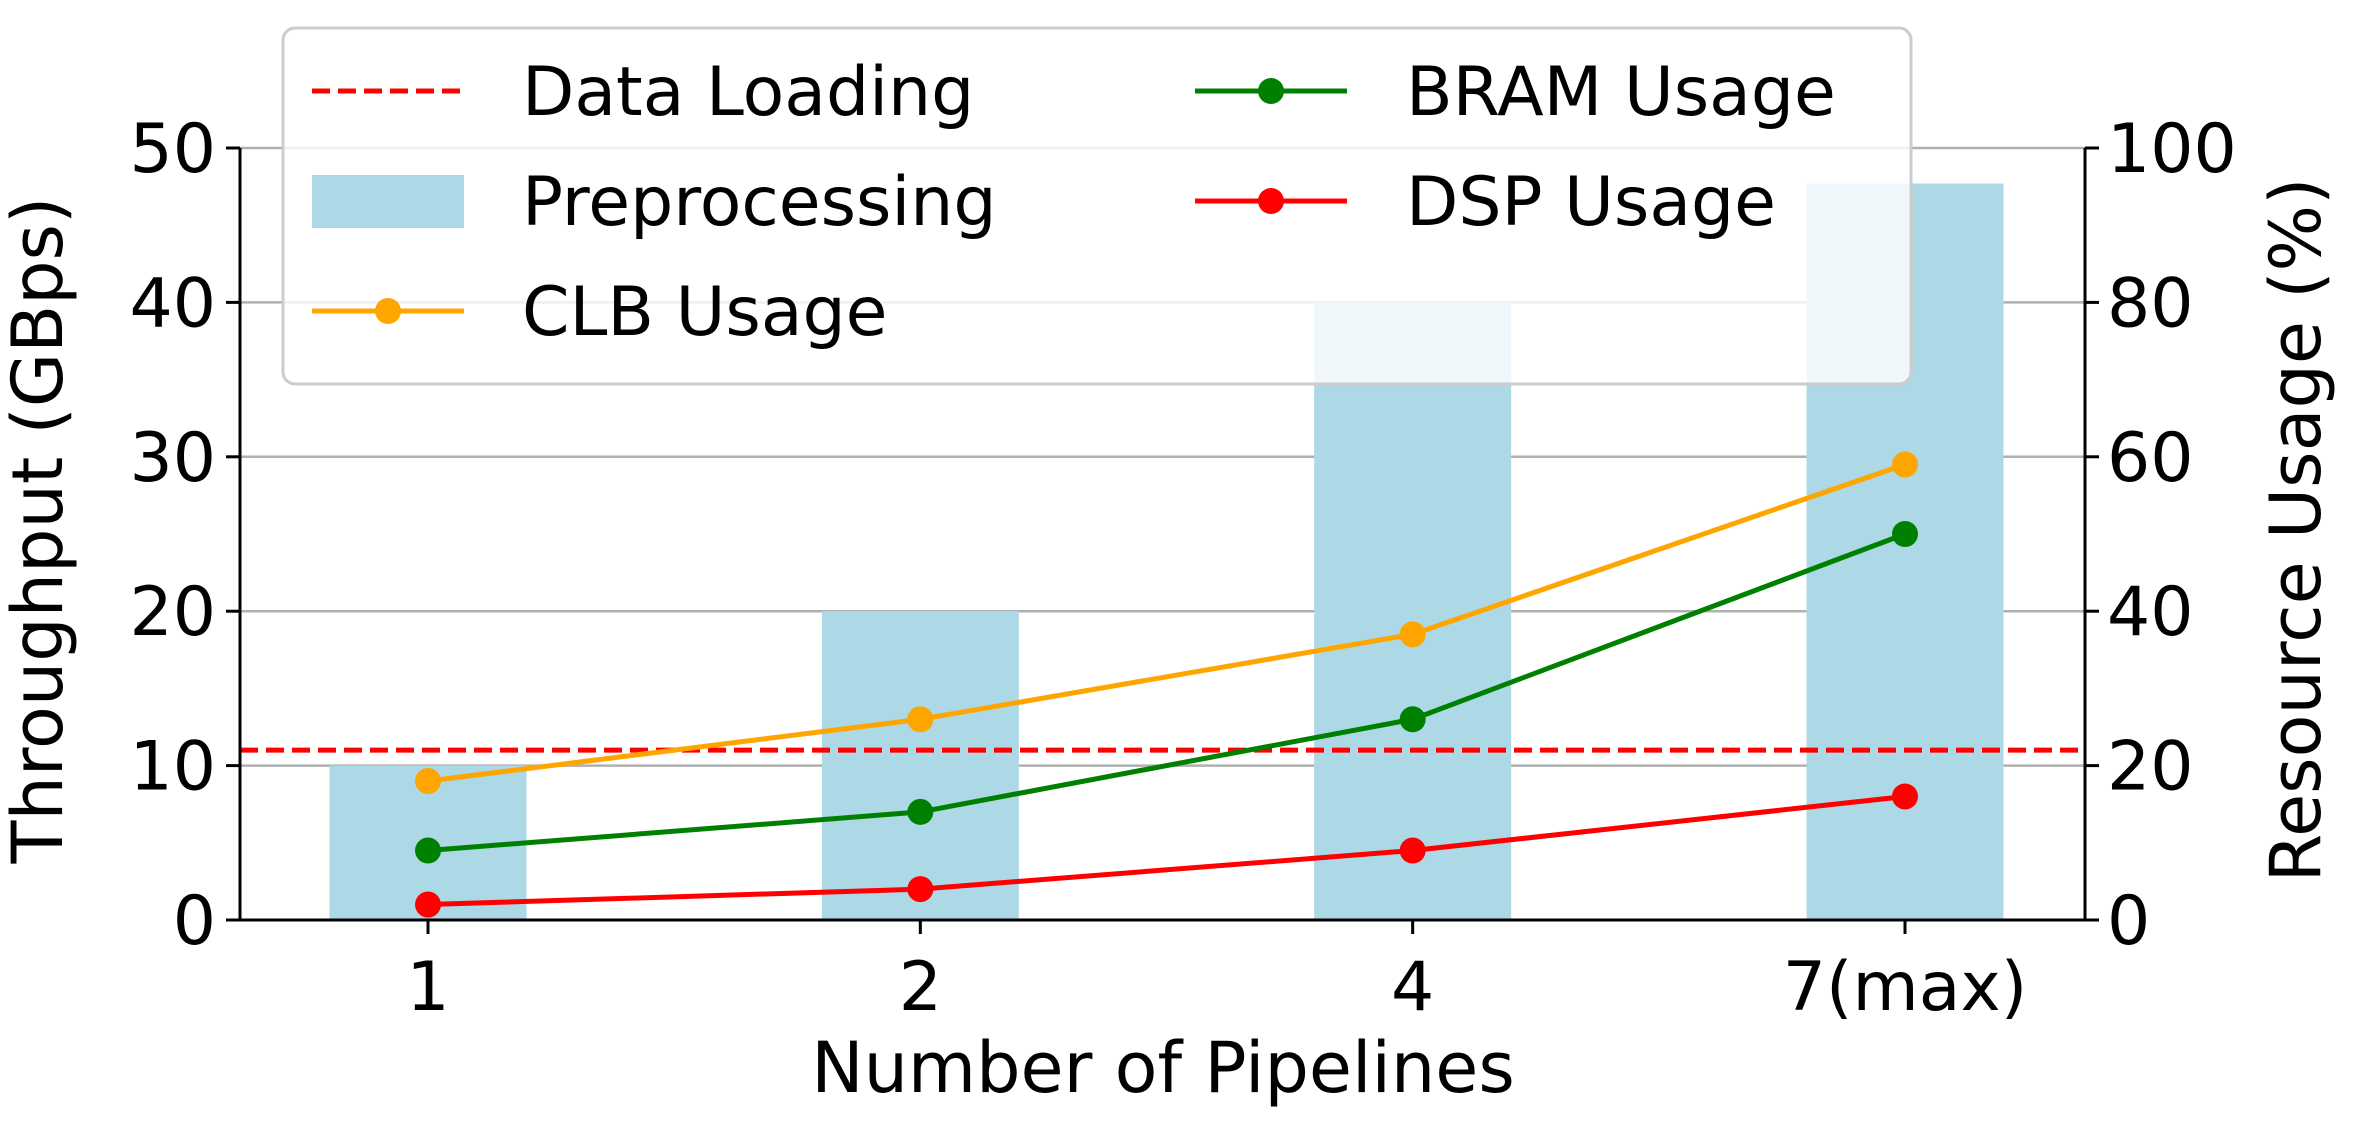 This screenshot has width=2370, height=1139. I want to click on y-tick-label-20: 20, so click(172, 612).